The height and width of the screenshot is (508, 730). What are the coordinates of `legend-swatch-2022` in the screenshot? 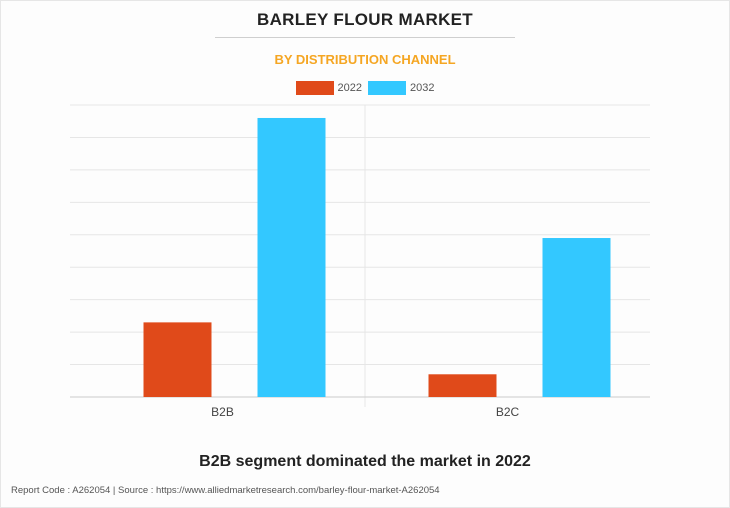 It's located at (314, 88).